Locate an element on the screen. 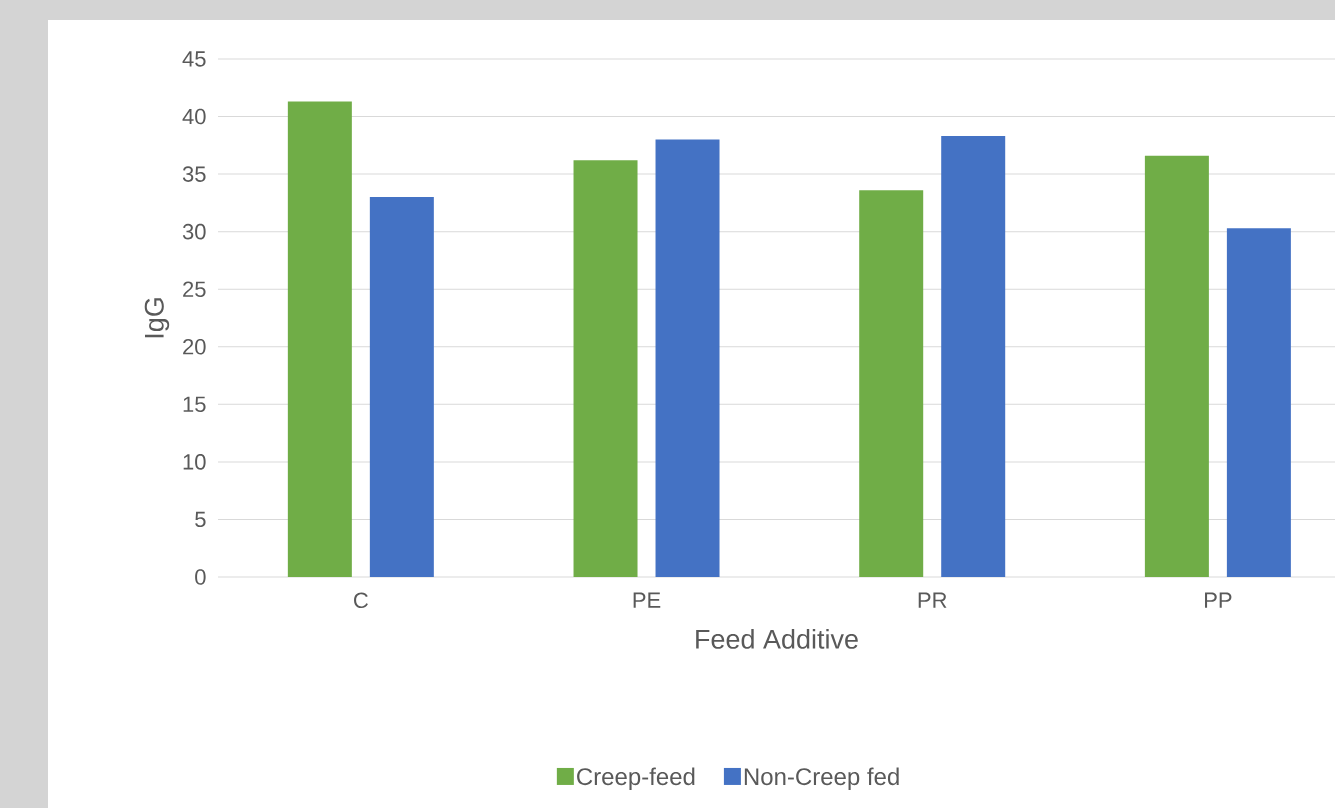  y-tick-label: 45 is located at coordinates (194, 59).